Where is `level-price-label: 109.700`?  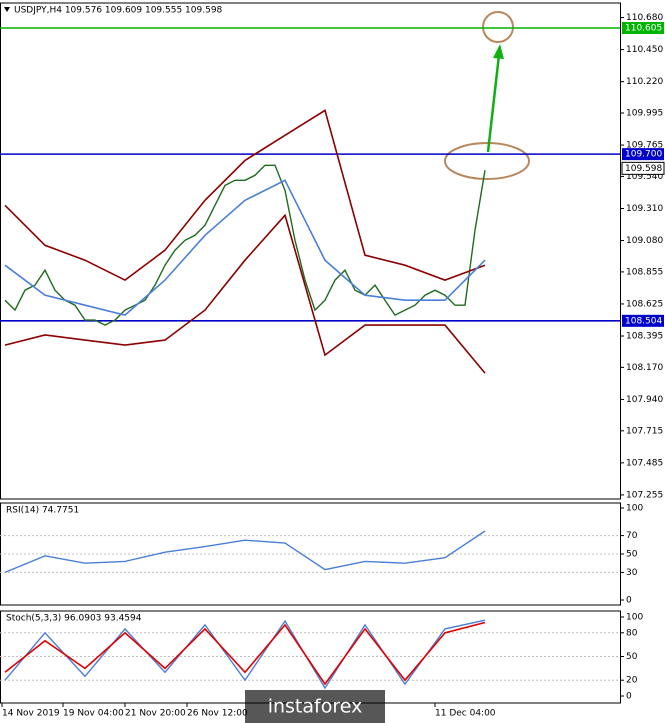
level-price-label: 109.700 is located at coordinates (643, 155).